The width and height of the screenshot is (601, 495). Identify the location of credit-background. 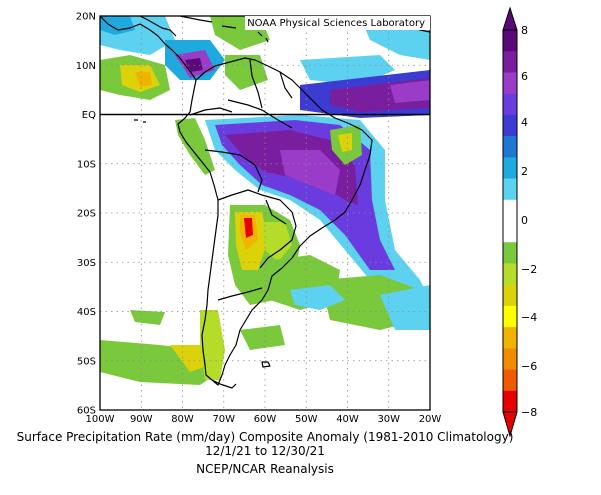
(337, 23).